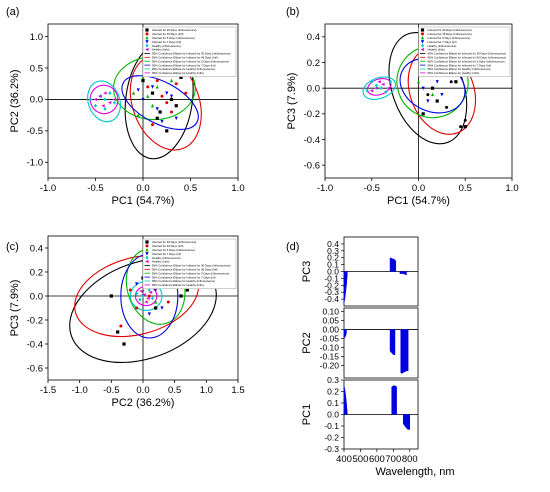  Describe the element at coordinates (442, 46) in the screenshot. I see `legend-entry: Healthy (Inflorescence)` at that location.